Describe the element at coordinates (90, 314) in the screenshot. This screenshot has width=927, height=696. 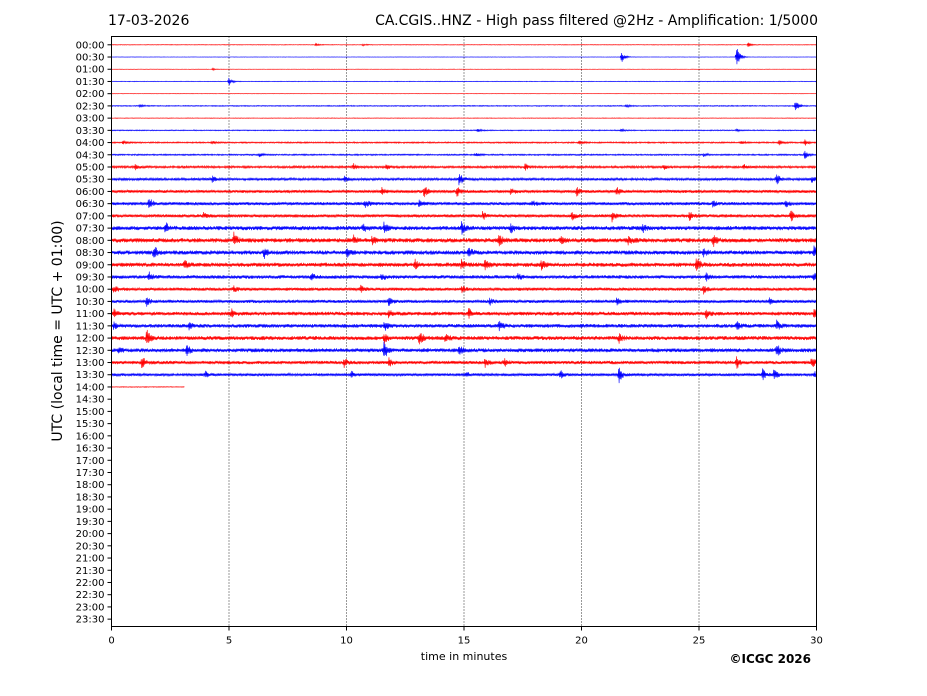
I see `y-tick-label: 11:00` at that location.